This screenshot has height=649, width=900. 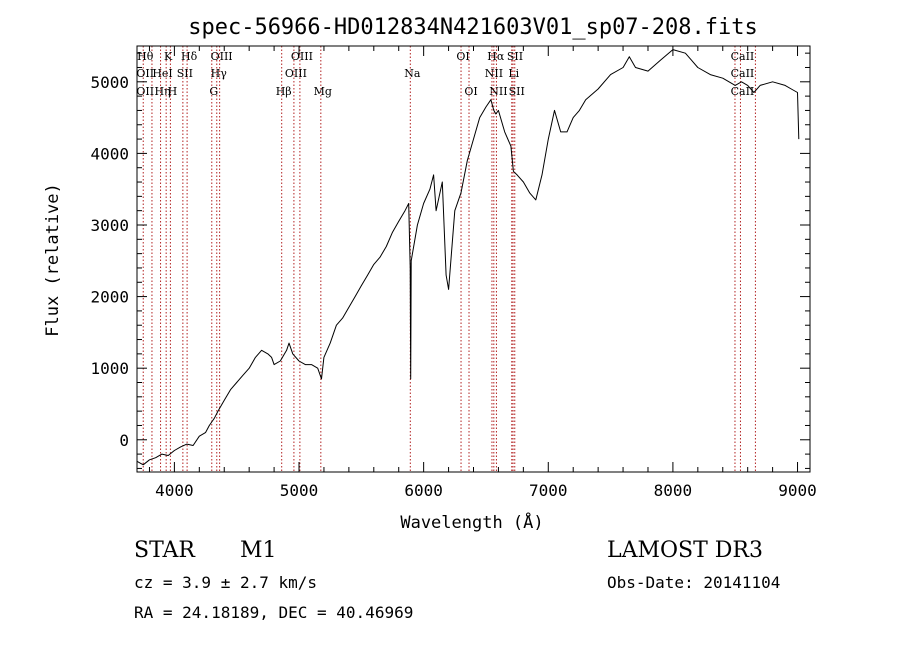 I want to click on x-axis-label: Wavelength (Å), so click(x=471, y=522).